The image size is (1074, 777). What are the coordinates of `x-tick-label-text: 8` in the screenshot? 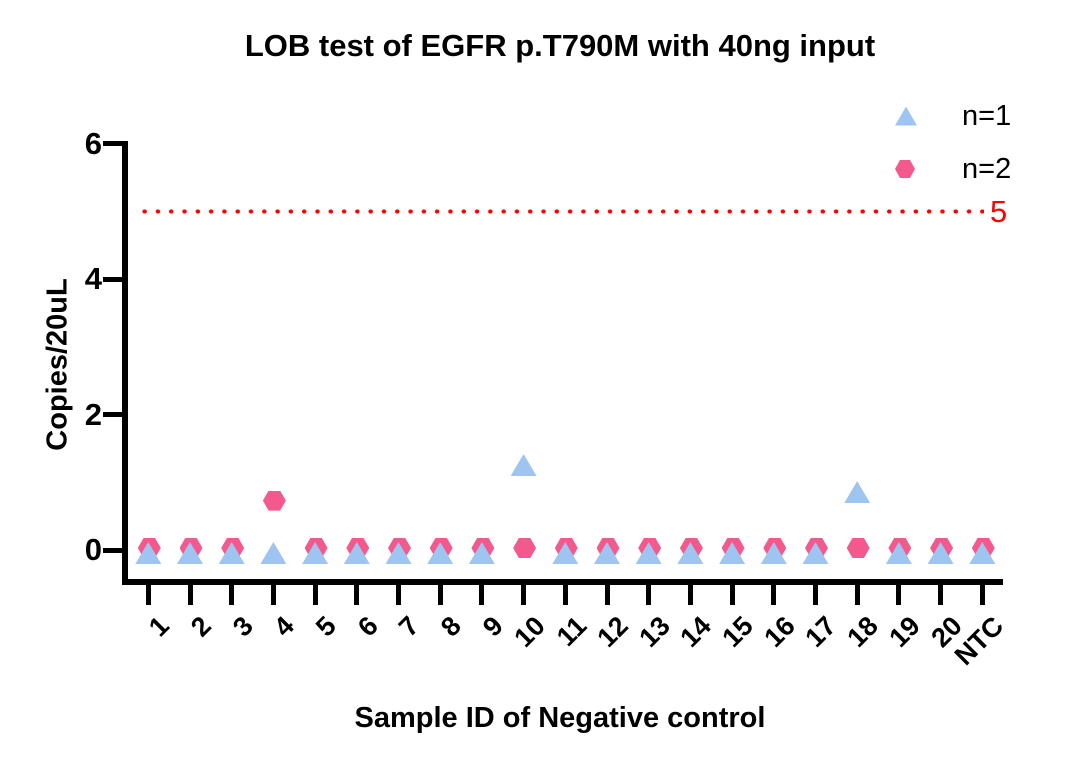 It's located at (451, 626).